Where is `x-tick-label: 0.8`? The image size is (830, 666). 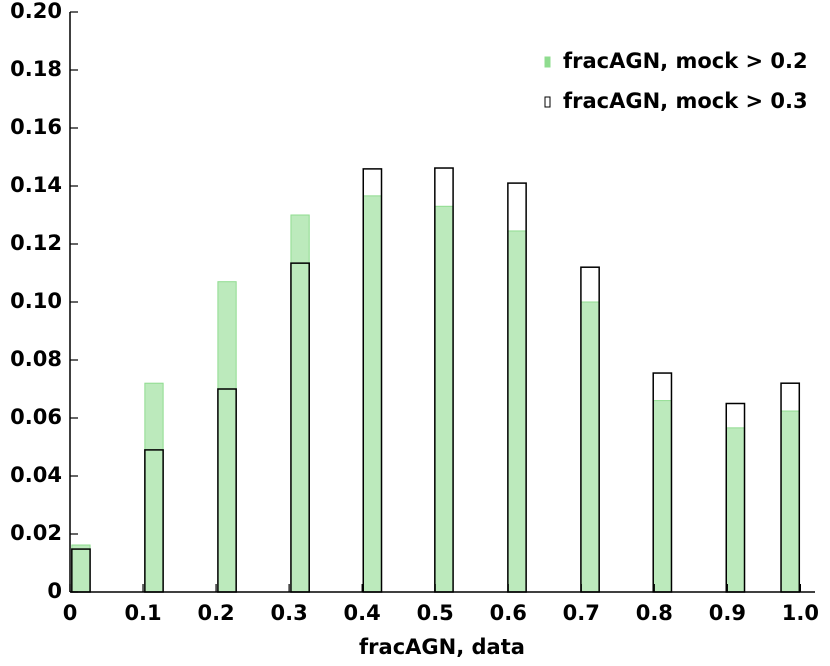 x-tick-label: 0.8 is located at coordinates (654, 613).